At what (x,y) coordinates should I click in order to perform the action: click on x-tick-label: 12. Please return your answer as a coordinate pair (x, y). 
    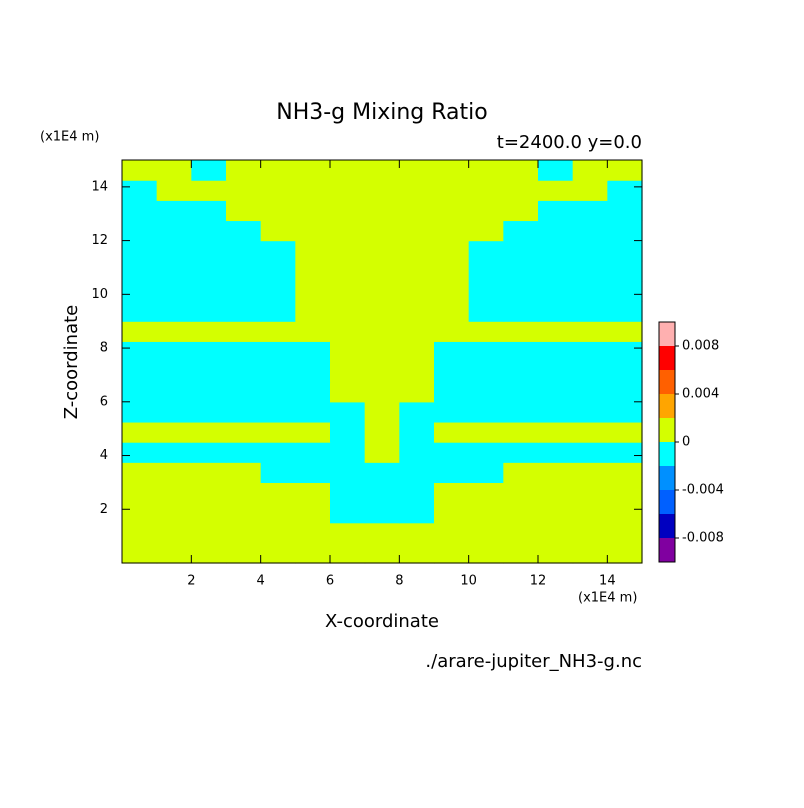
    Looking at the image, I should click on (538, 581).